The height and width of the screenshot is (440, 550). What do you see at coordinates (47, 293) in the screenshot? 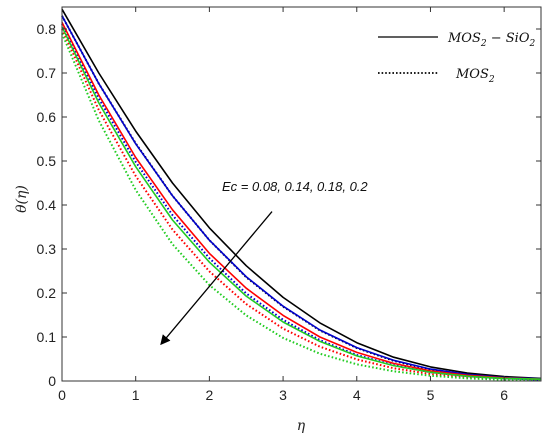
I see `y-tick-label: 0.2` at bounding box center [47, 293].